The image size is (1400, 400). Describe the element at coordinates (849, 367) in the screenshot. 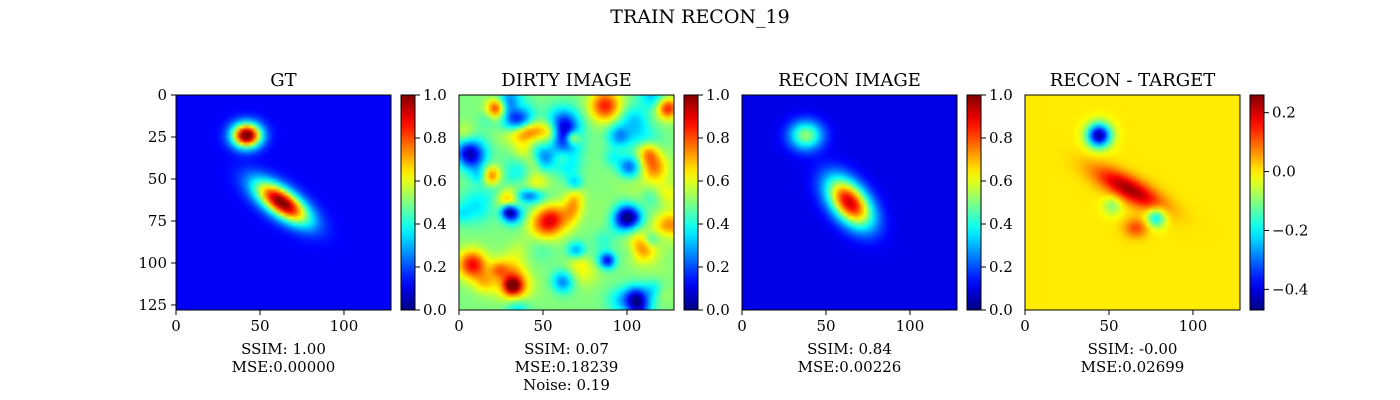

I see `metric-line: MSE:0.00226` at that location.